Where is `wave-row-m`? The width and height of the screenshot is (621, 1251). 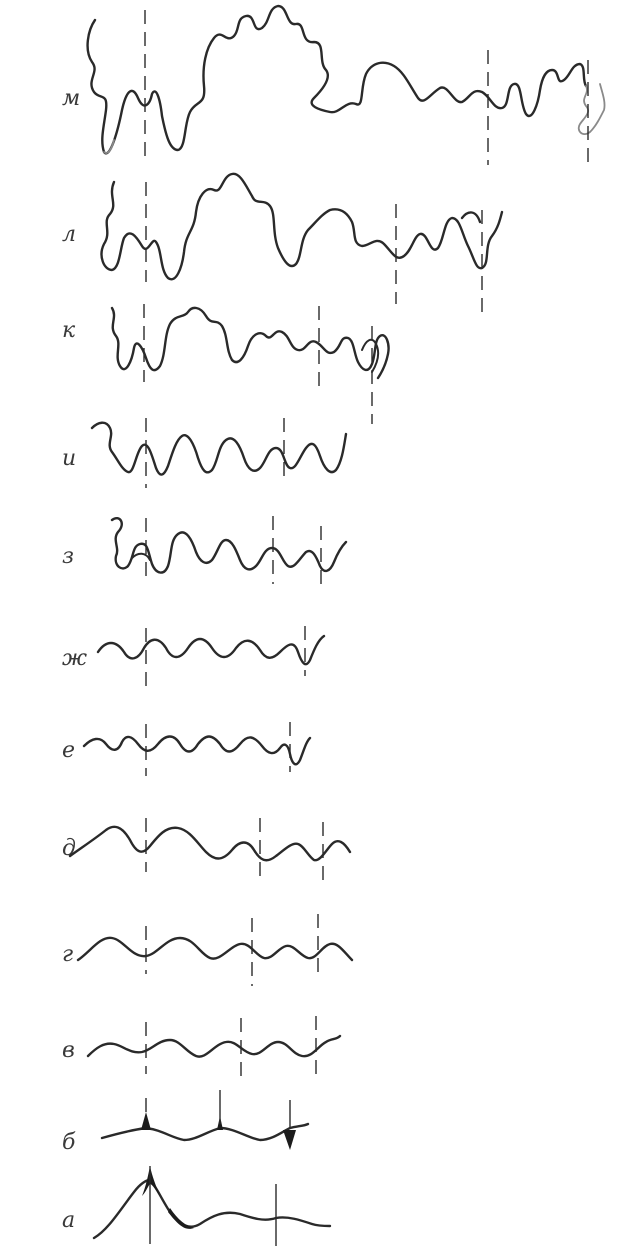 wave-row-m is located at coordinates (346, 86).